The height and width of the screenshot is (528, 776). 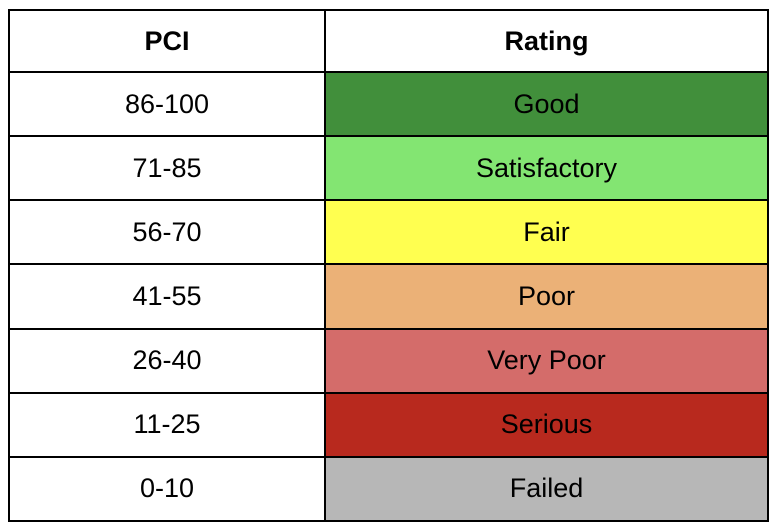 I want to click on table-header-row: PCI Rating, so click(x=388, y=41).